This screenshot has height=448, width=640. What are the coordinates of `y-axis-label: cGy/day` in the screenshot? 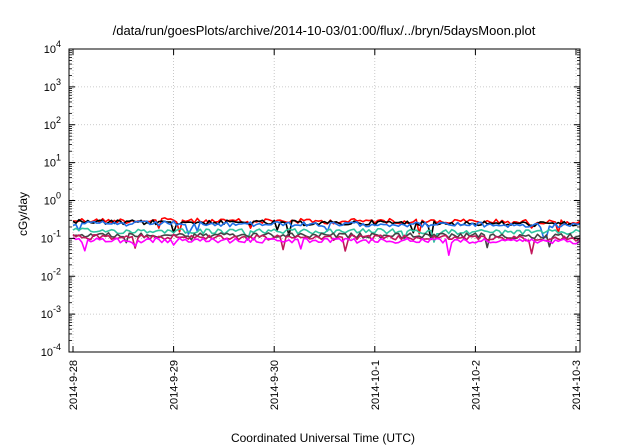 It's located at (23, 214).